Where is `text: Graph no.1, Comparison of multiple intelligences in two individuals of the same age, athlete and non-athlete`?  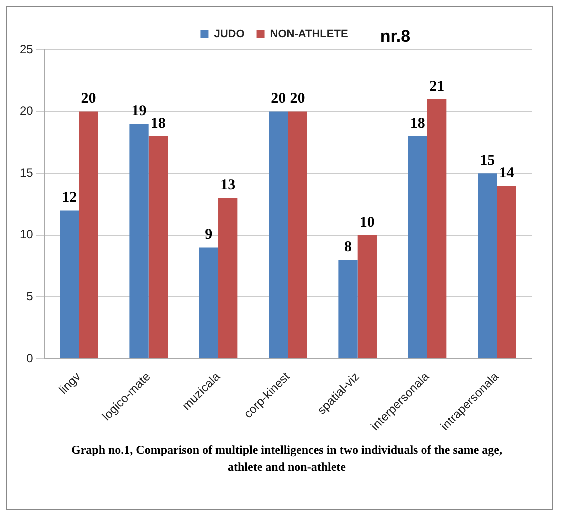
text: Graph no.1, Comparison of multiple intelligences in two individuals of the same age, athlete and non-athlete is located at coordinates (287, 459).